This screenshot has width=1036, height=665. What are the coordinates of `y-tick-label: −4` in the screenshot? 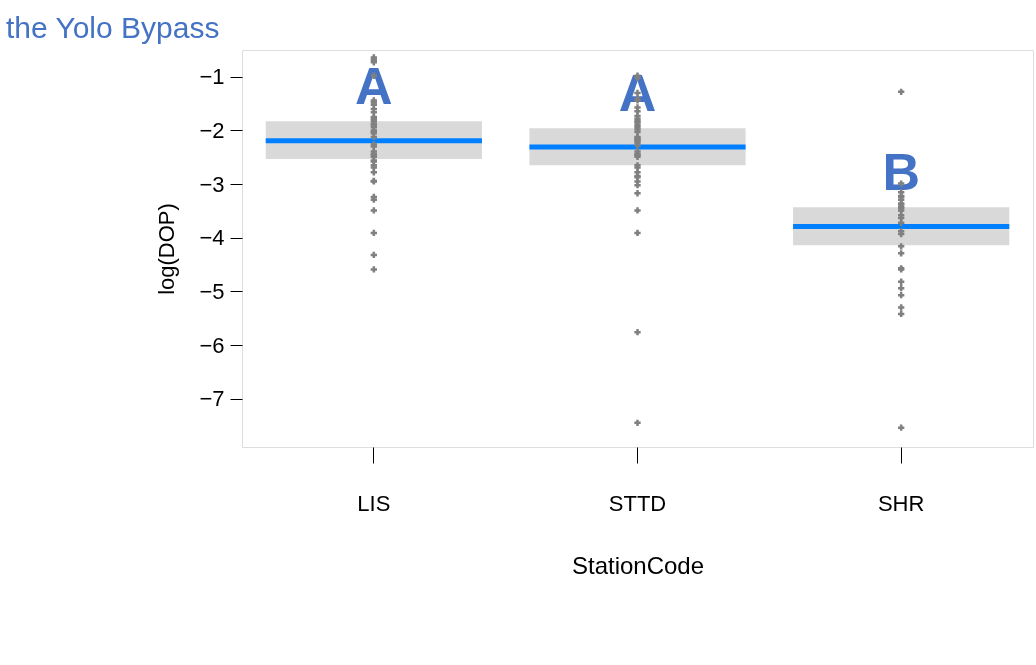 It's located at (212, 238).